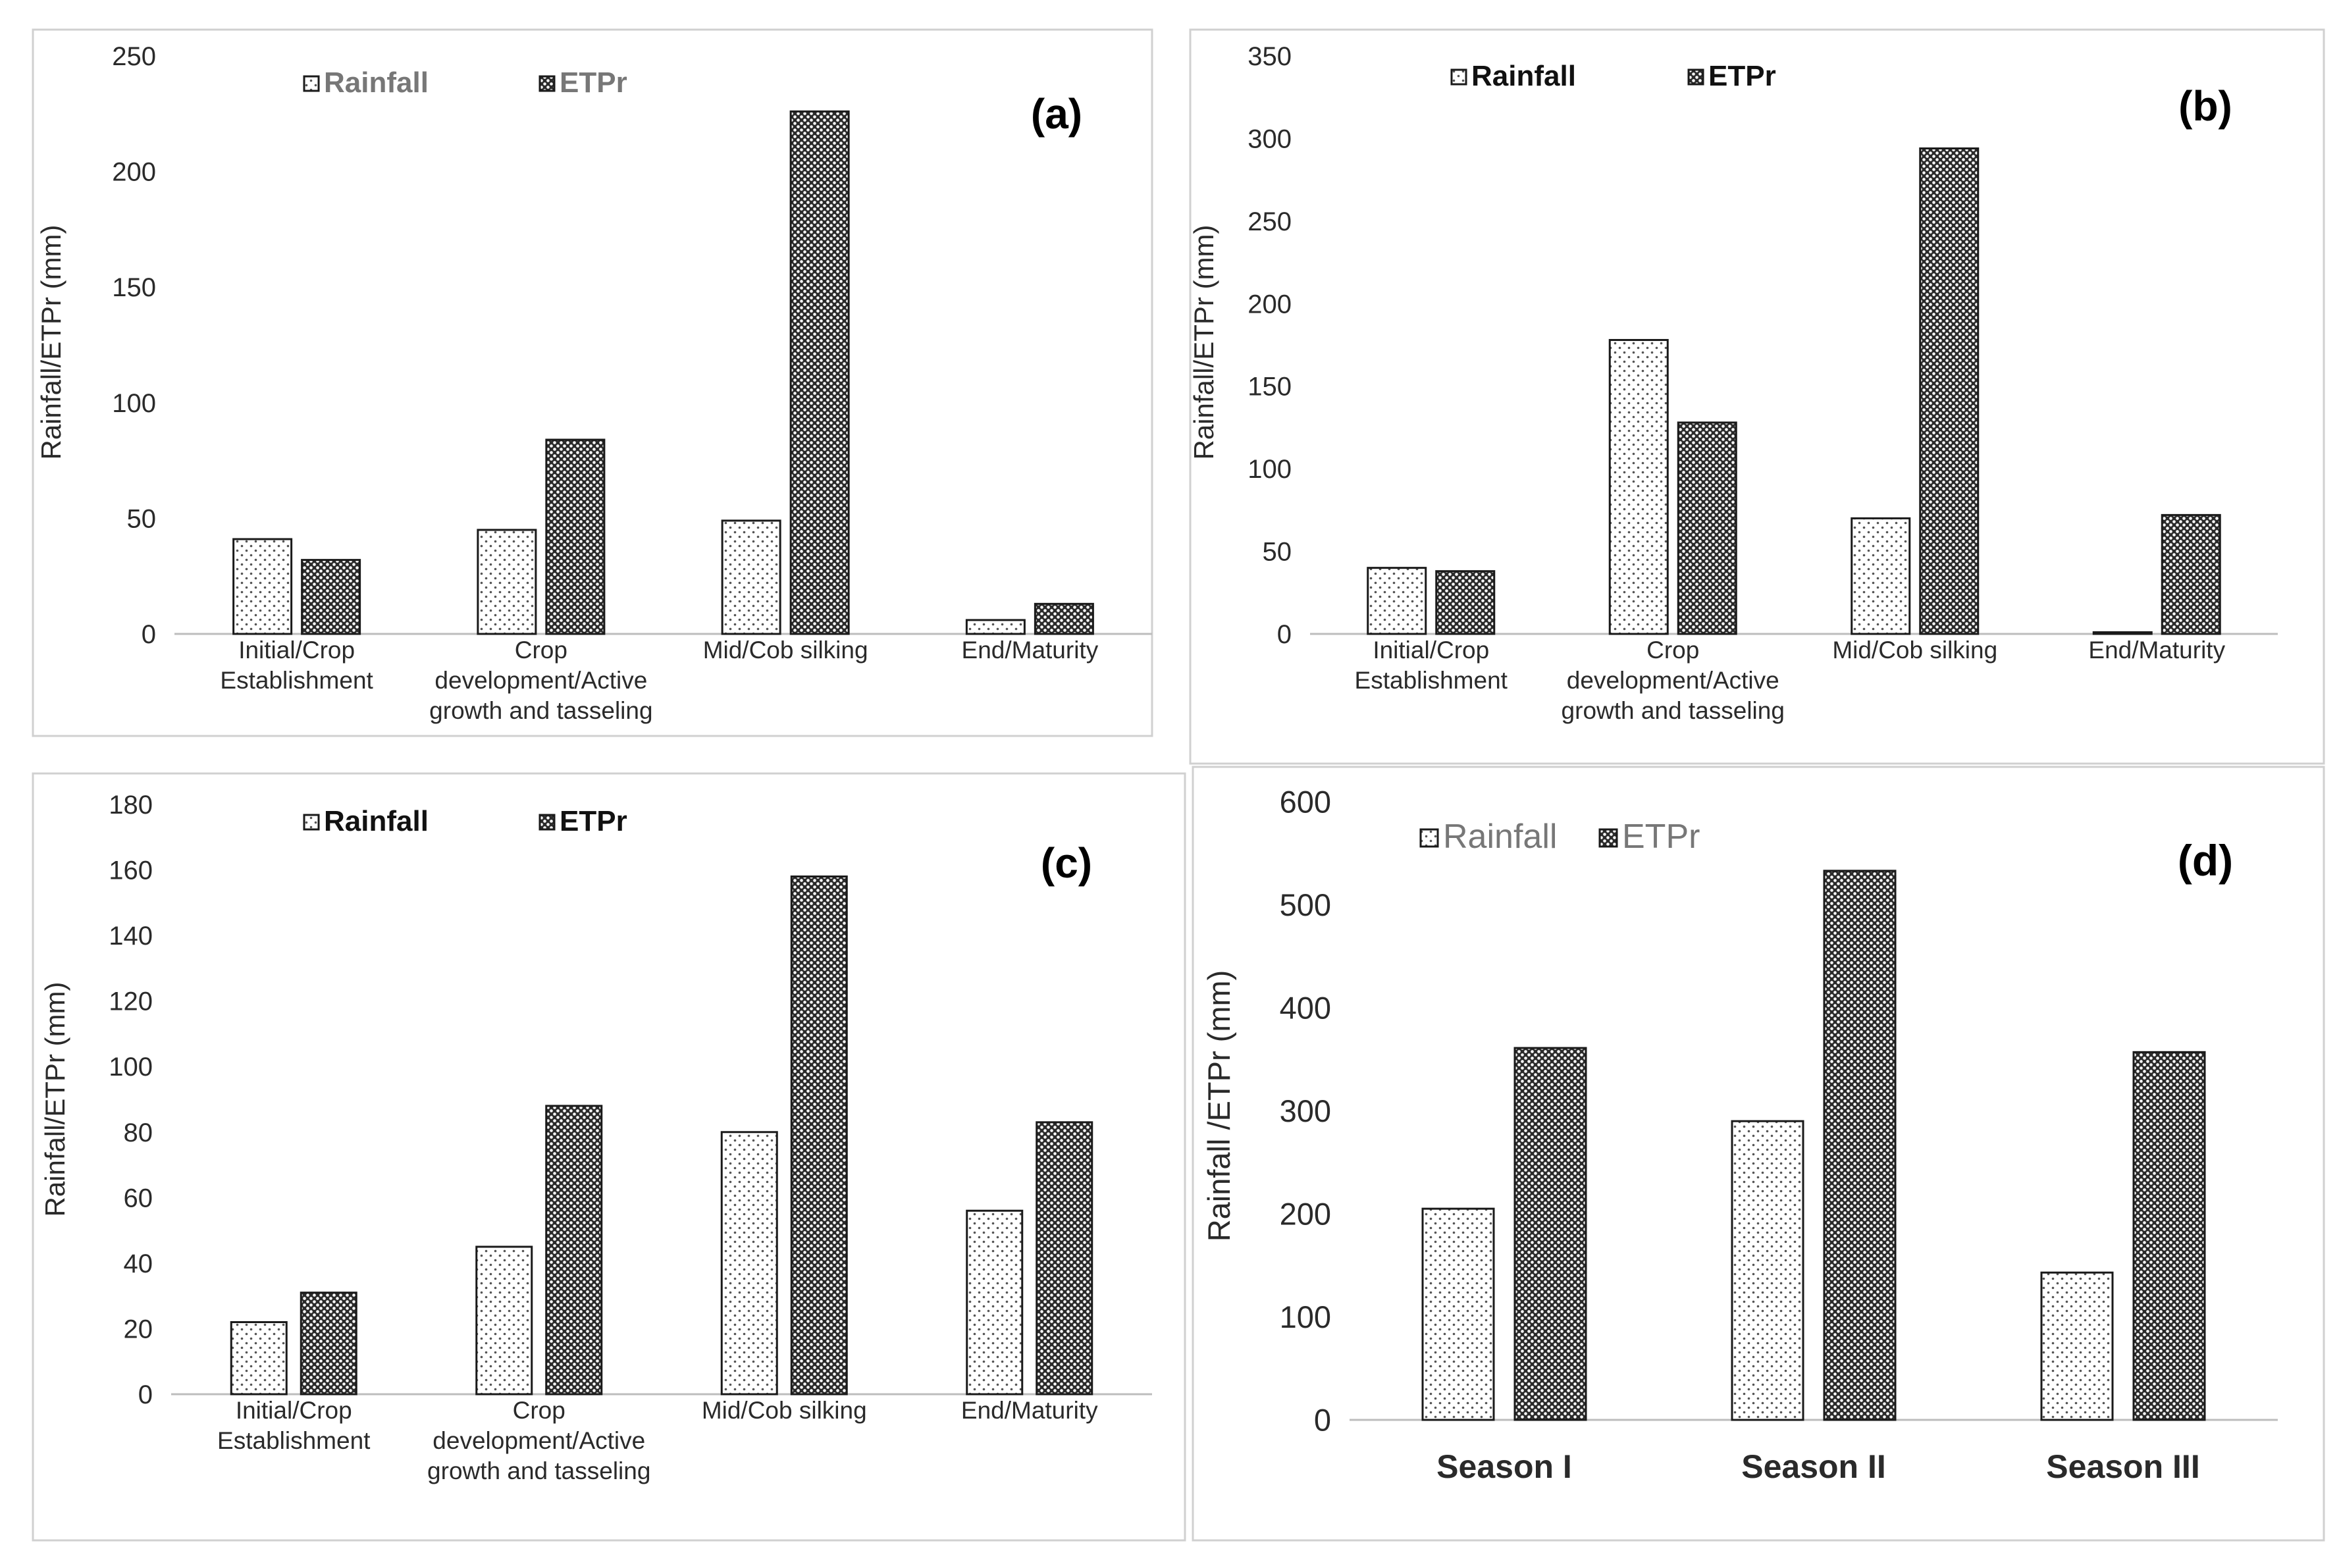 The image size is (2339, 1568). What do you see at coordinates (131, 937) in the screenshot?
I see `y-tick-label: 140` at bounding box center [131, 937].